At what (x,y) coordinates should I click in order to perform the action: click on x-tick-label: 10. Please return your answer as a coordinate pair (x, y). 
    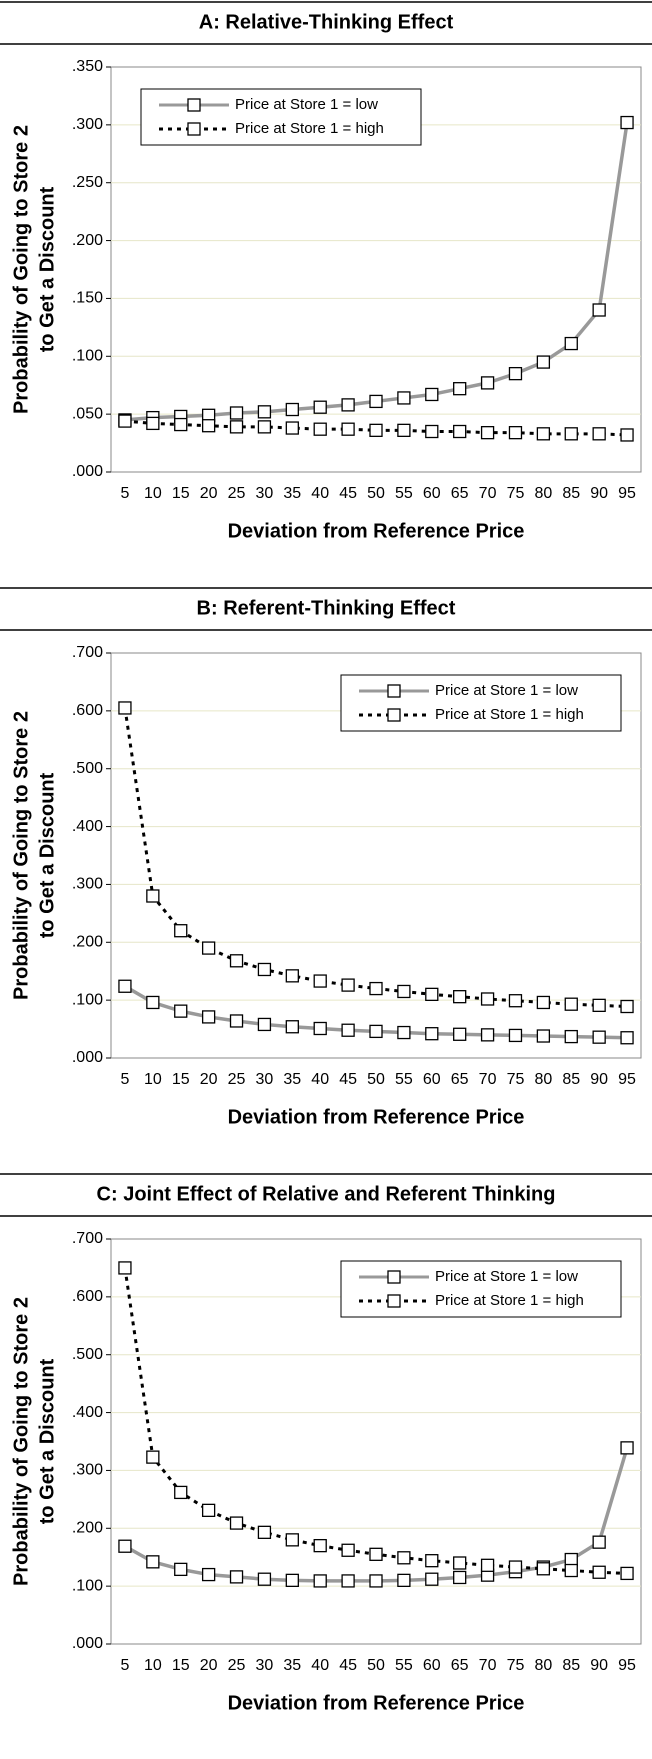
    Looking at the image, I should click on (153, 493).